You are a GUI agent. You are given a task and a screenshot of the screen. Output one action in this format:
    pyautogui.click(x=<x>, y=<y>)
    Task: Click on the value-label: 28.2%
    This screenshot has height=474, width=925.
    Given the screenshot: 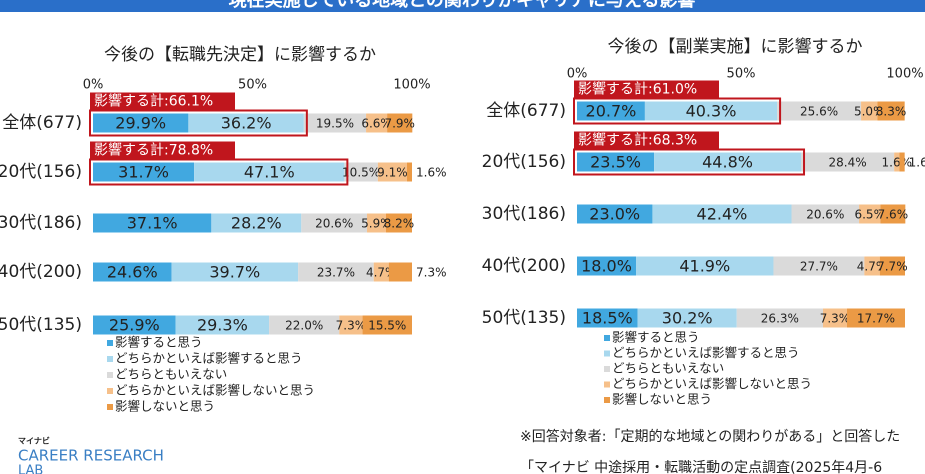 What is the action you would take?
    pyautogui.click(x=256, y=223)
    